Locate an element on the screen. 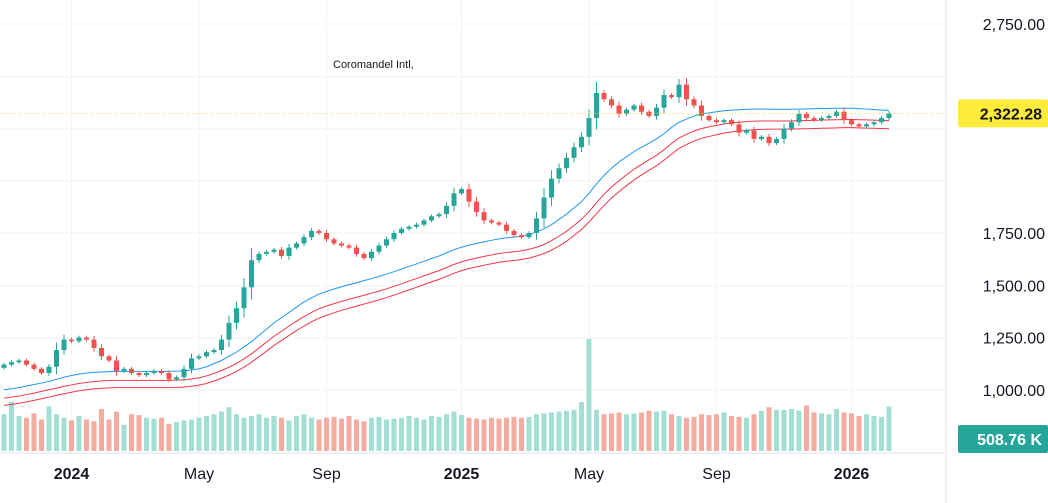 This screenshot has height=503, width=1048. x-tick-label: 2026 is located at coordinates (852, 474).